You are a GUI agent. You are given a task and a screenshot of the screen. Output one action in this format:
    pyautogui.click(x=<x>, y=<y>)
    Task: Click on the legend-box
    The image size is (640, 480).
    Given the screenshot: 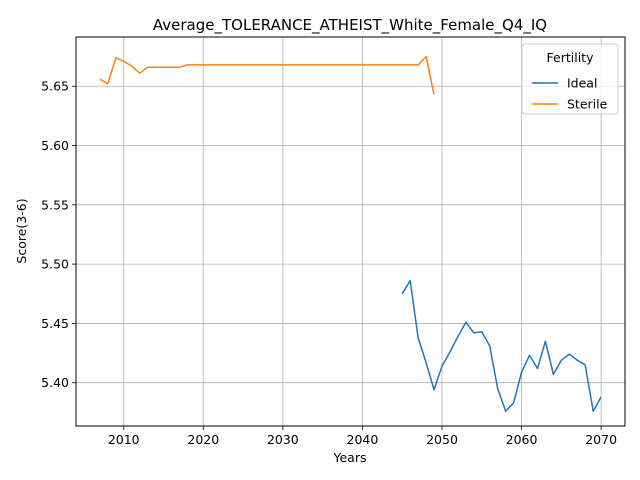 What is the action you would take?
    pyautogui.click(x=570, y=79)
    